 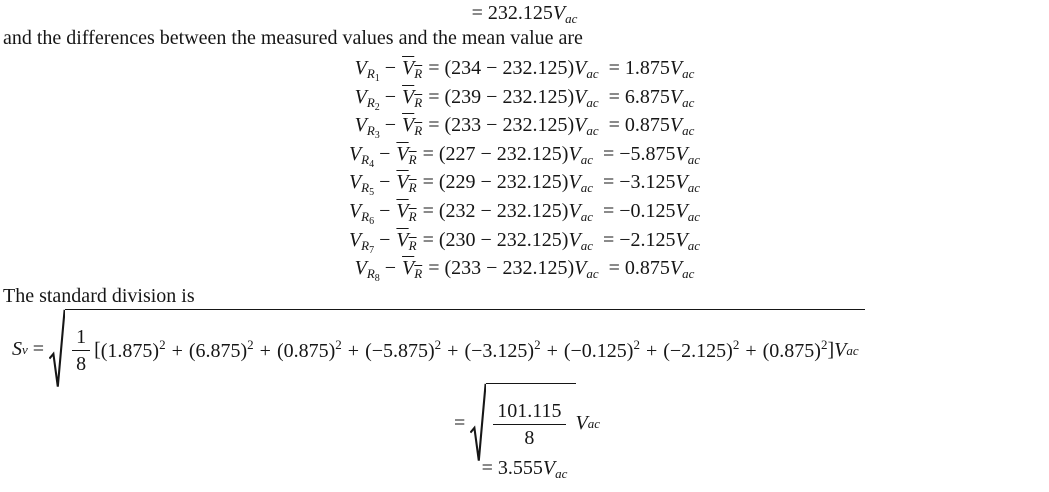 I want to click on term-value: (−3.125), so click(x=499, y=351).